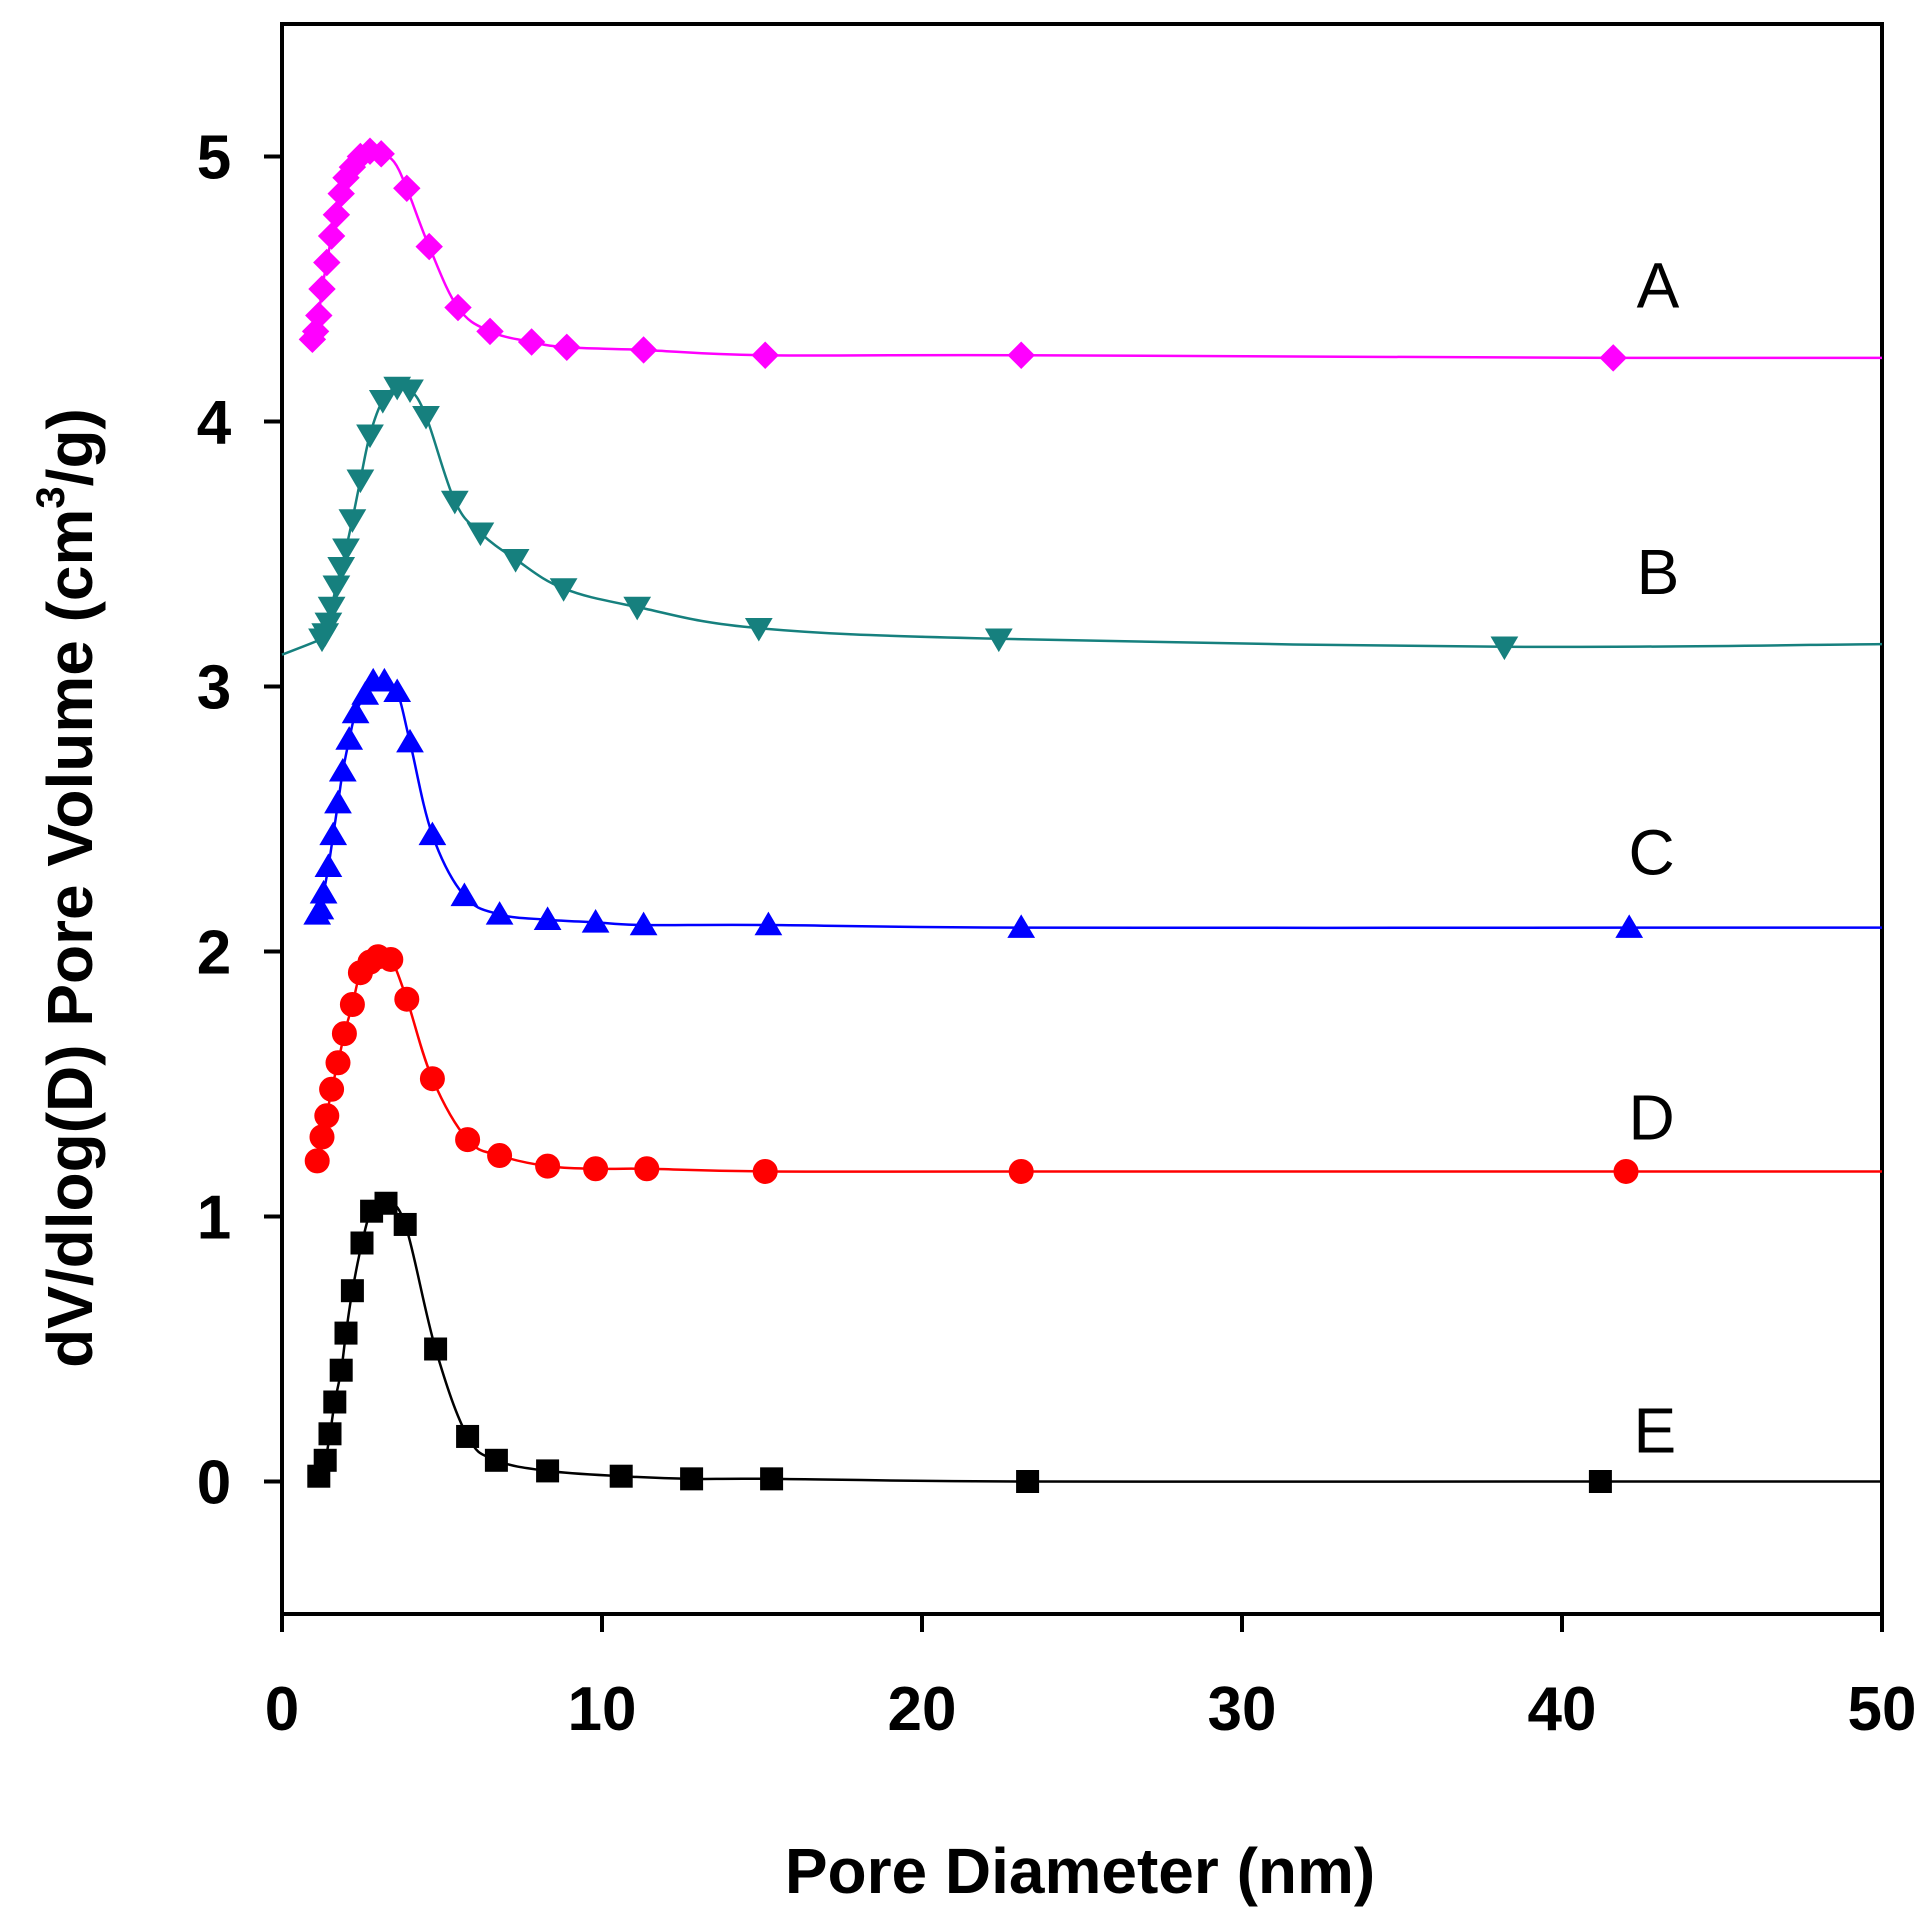  What do you see at coordinates (1562, 1709) in the screenshot?
I see `x-tick-label: 40` at bounding box center [1562, 1709].